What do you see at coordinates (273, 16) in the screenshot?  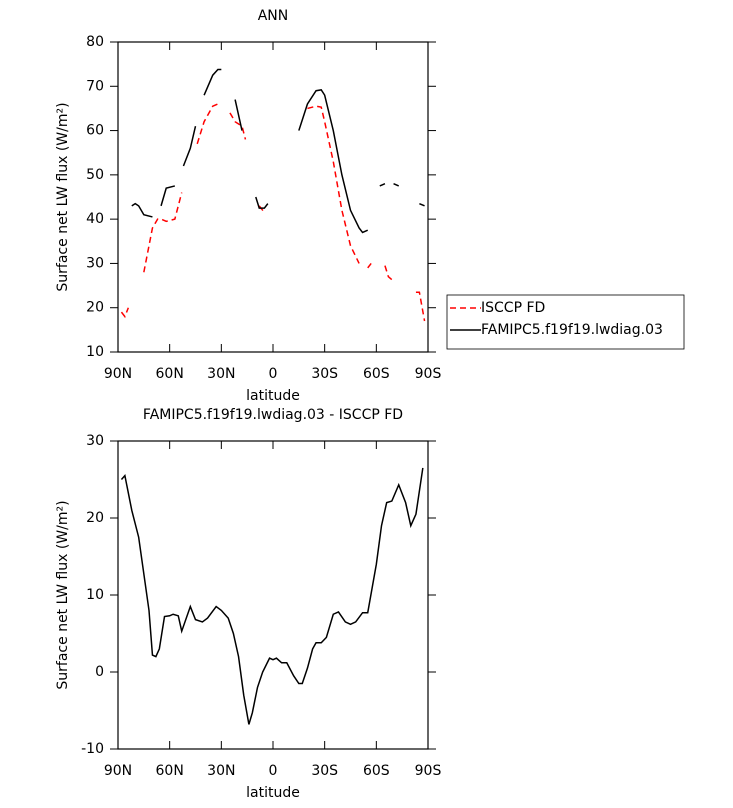 I see `chart-title: ANN` at bounding box center [273, 16].